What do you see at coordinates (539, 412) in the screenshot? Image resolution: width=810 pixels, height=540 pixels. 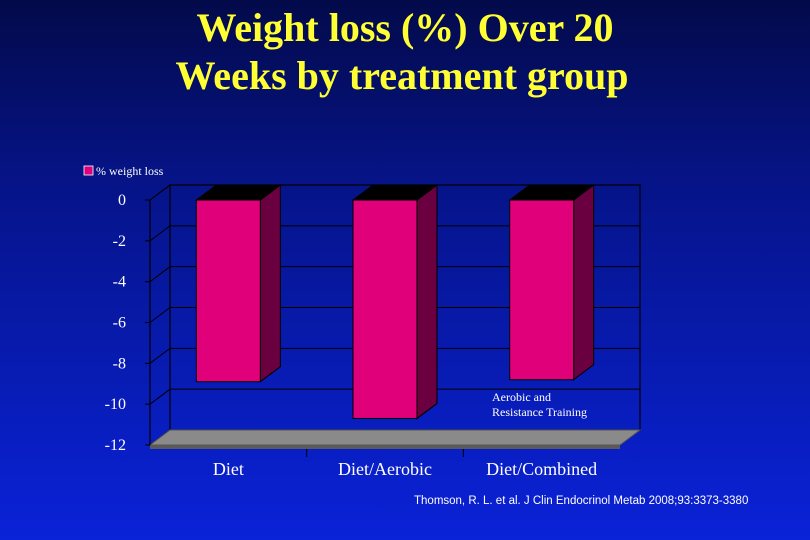 I see `annotation-line-2: Resistance Training` at bounding box center [539, 412].